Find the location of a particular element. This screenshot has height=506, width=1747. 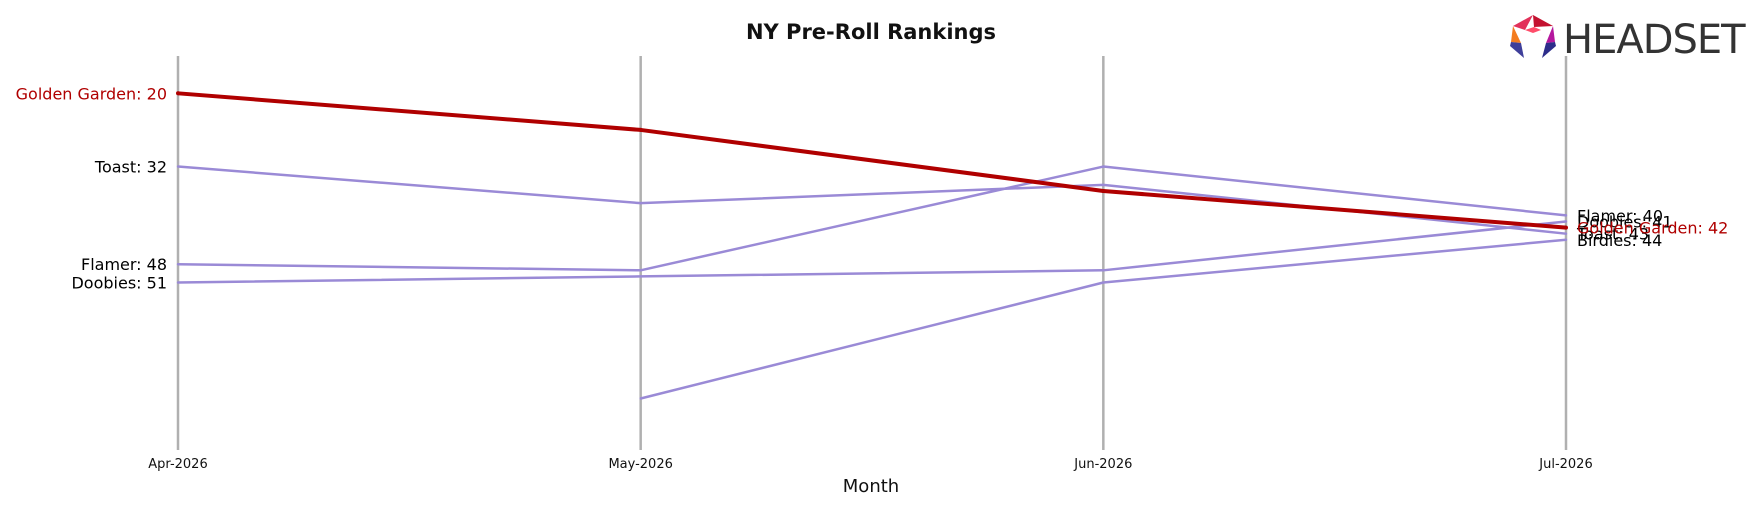

headset-logo: HEADSET is located at coordinates (1628, 39).